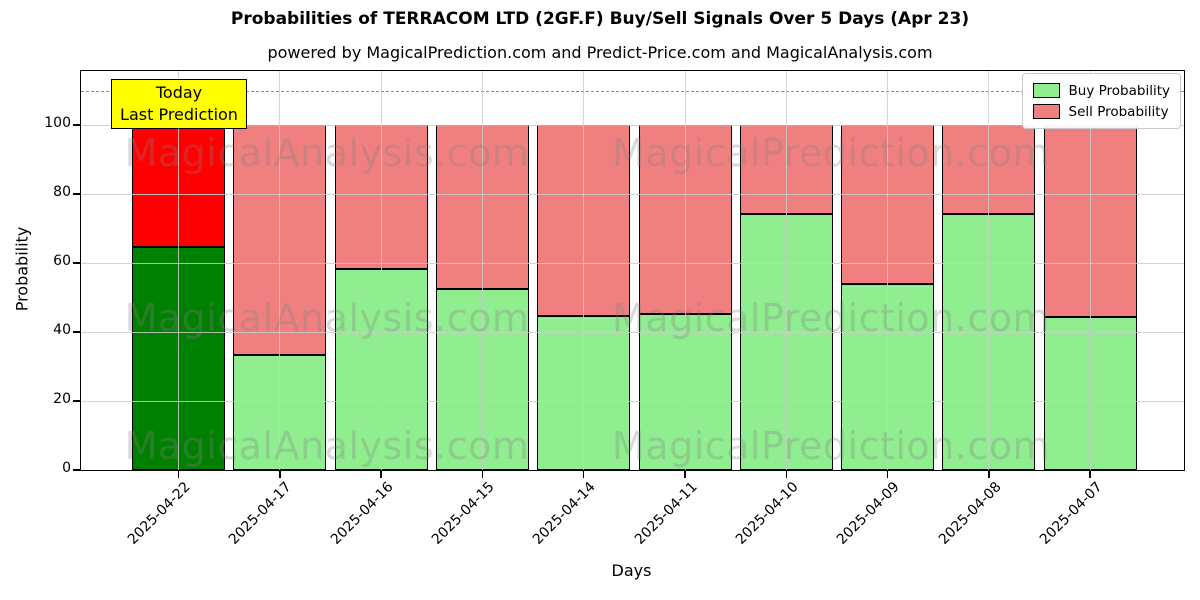 Image resolution: width=1200 pixels, height=600 pixels. I want to click on today-annotation-box: Today Last Prediction, so click(179, 104).